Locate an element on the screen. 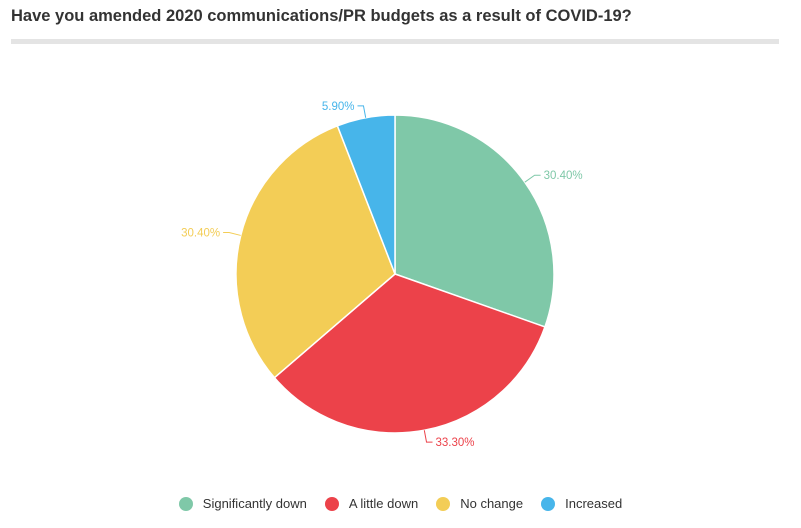 Image resolution: width=801 pixels, height=528 pixels. legend-item-increased: Increased is located at coordinates (581, 503).